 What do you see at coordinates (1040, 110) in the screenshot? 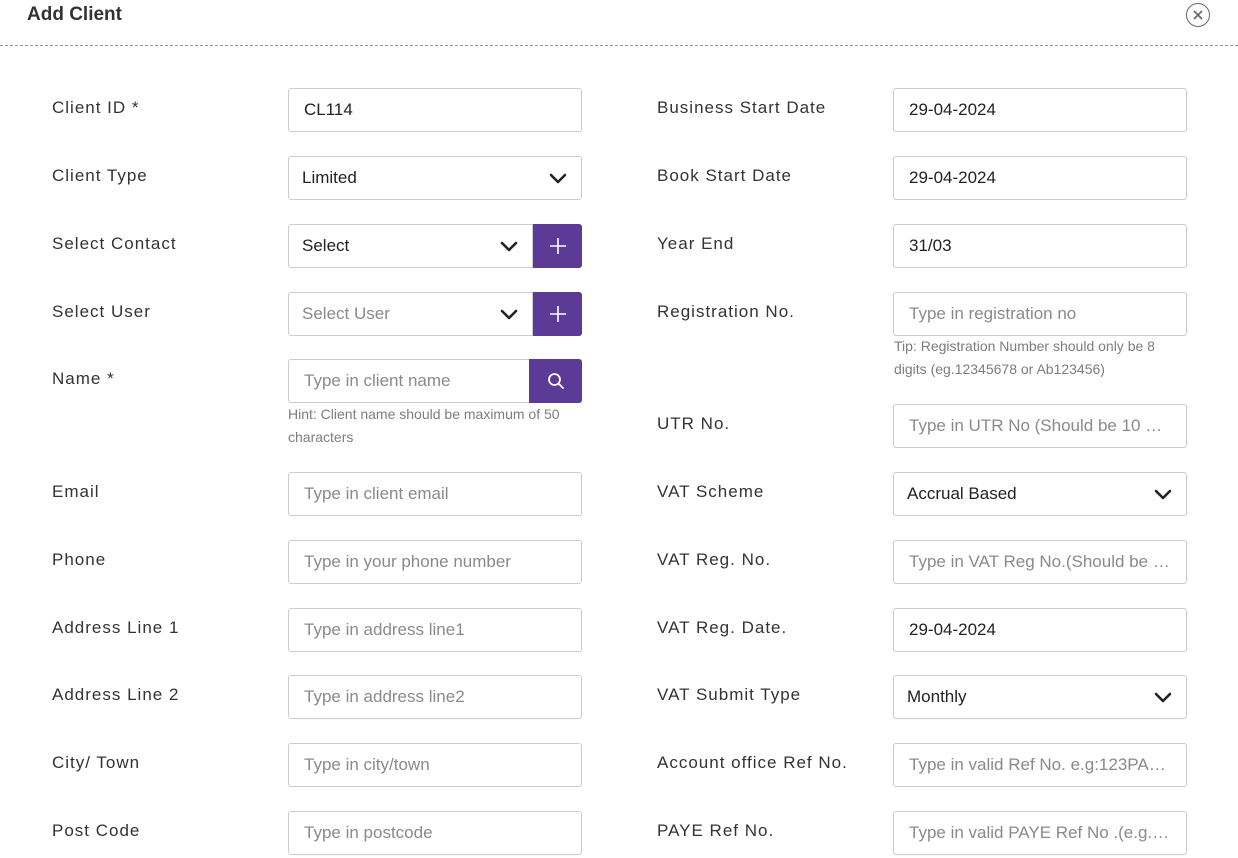
I see `business-start-date-input: 29-04-2024` at bounding box center [1040, 110].